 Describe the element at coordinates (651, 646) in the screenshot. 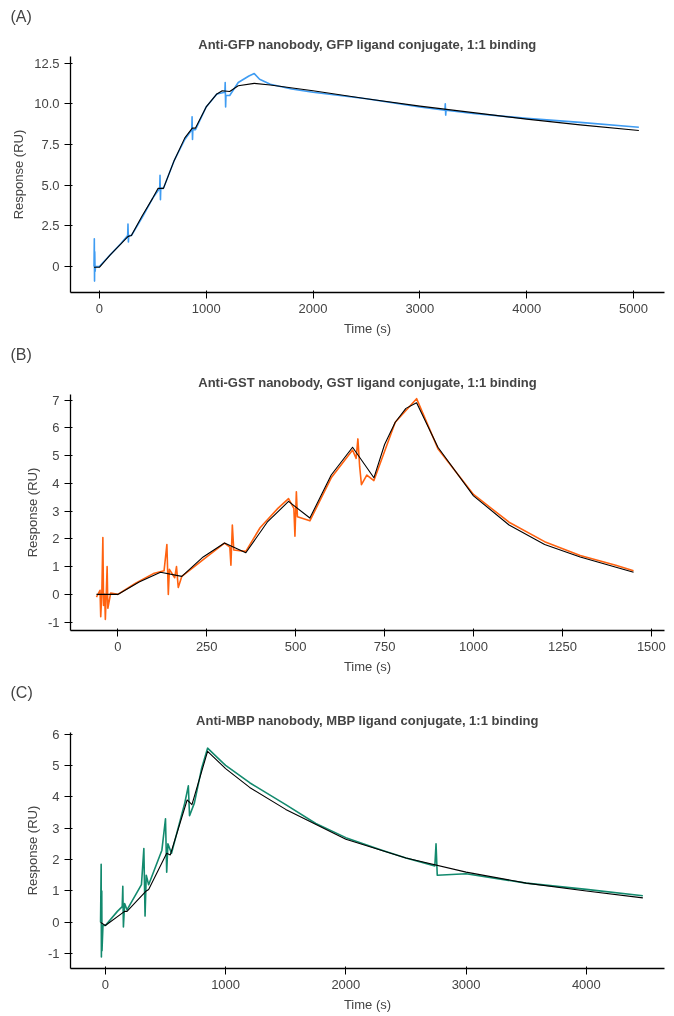

I see `x-tick-label: 1500` at that location.